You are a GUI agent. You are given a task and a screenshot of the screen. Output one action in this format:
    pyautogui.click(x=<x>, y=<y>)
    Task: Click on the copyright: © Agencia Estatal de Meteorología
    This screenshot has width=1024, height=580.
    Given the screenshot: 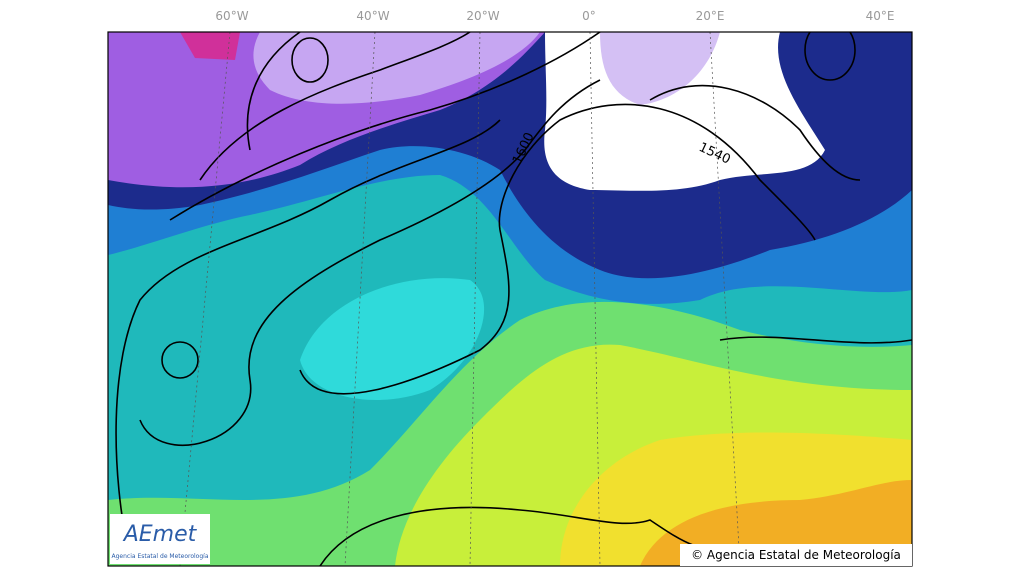 What is the action you would take?
    pyautogui.click(x=796, y=555)
    